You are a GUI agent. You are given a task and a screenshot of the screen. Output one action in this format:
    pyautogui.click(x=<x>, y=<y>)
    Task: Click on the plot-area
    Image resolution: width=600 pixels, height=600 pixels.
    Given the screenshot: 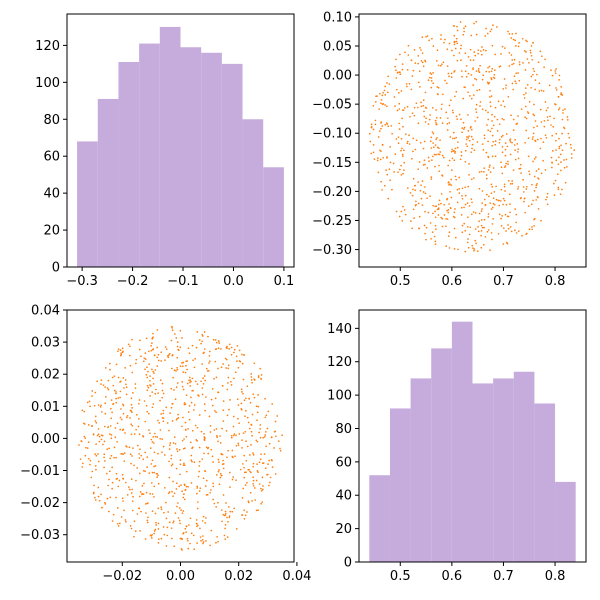 What is the action you would take?
    pyautogui.click(x=472, y=441)
    